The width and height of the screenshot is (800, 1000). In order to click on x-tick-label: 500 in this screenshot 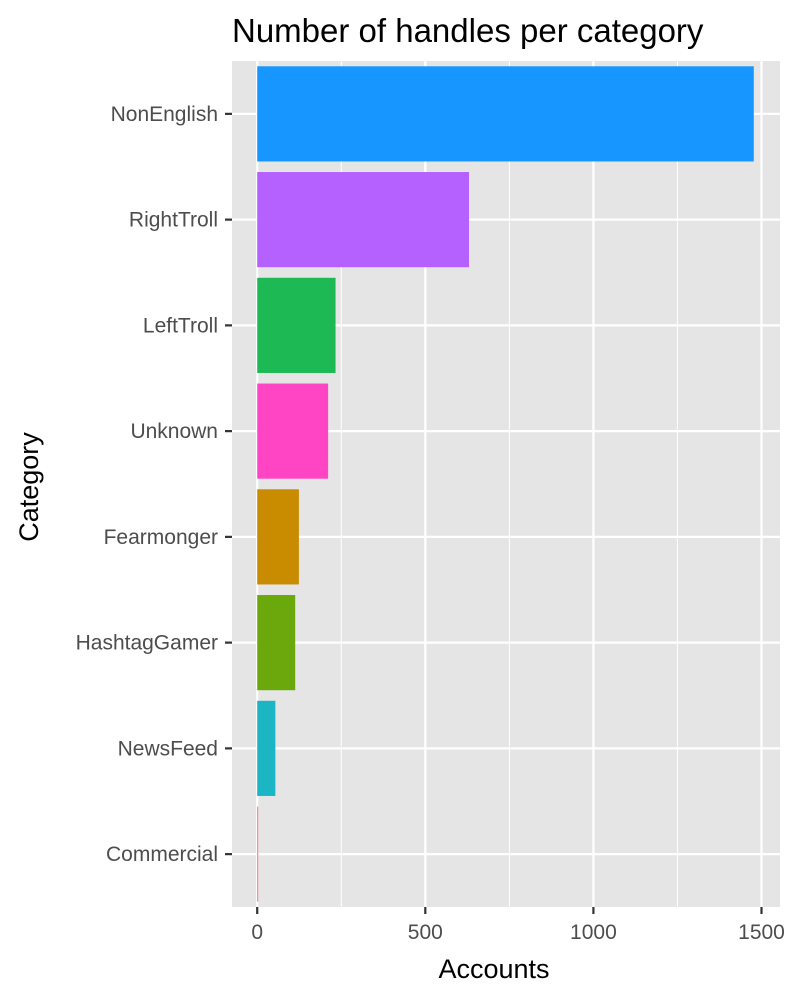, I will do `click(425, 932)`.